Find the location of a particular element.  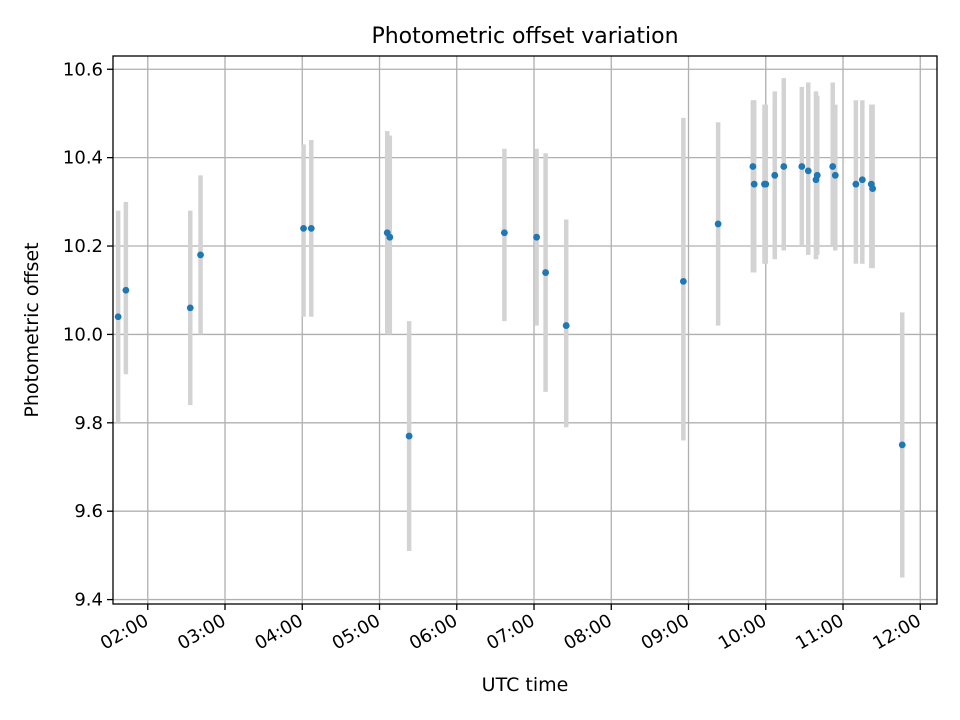

y-tick-label: 10.2 is located at coordinates (83, 246).